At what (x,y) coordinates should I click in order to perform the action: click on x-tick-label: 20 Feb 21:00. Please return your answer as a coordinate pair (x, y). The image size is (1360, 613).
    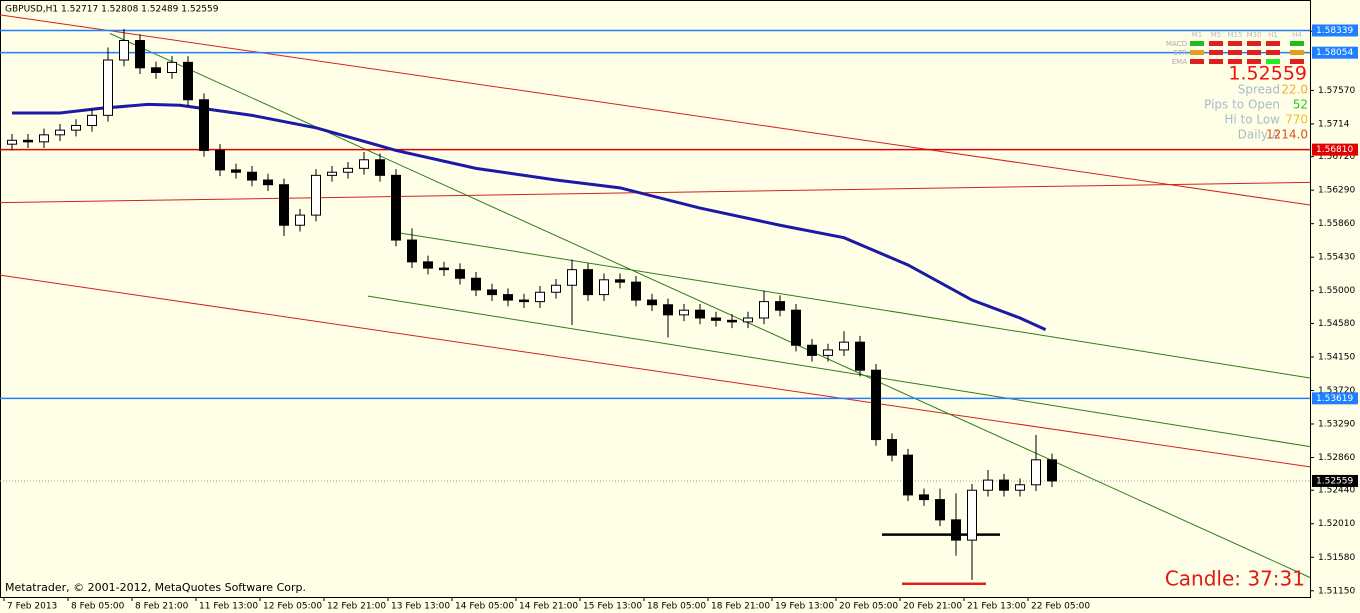
    Looking at the image, I should click on (932, 607).